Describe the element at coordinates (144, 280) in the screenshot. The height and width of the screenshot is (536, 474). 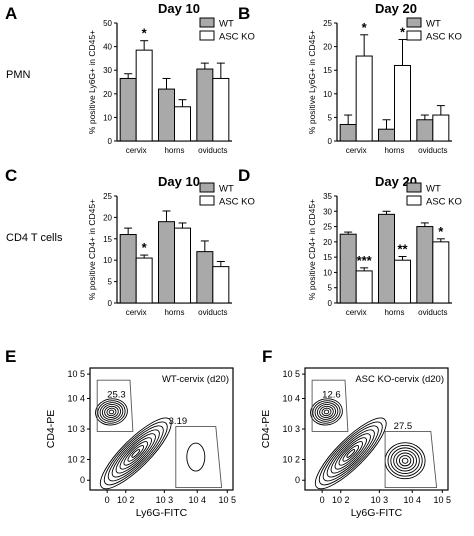
I see `bar-cervix-ko` at that location.